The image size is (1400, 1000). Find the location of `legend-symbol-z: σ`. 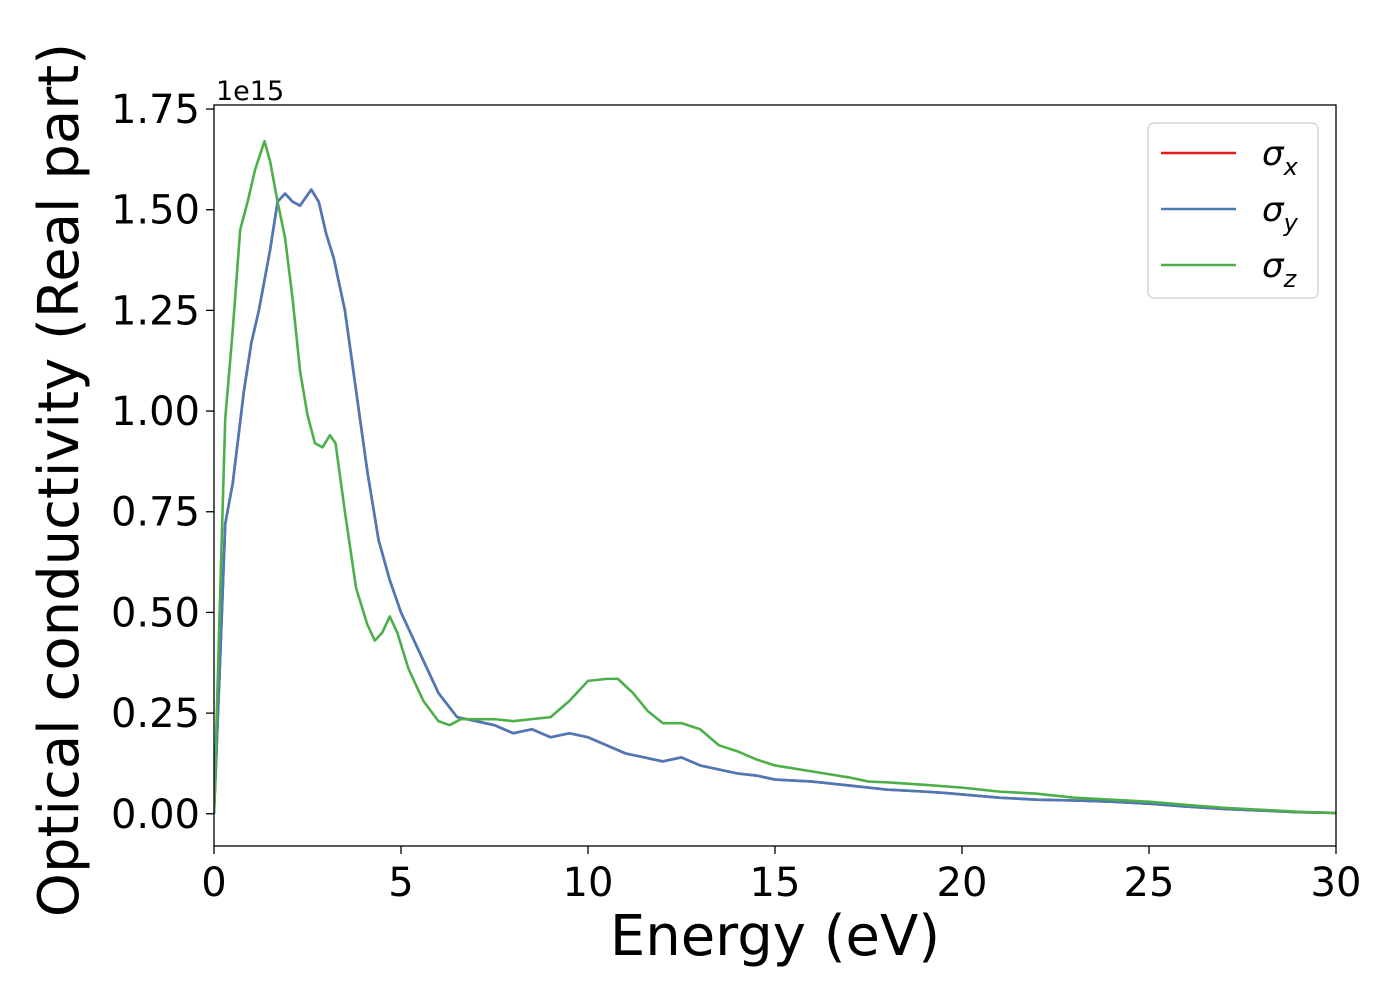

legend-symbol-z: σ is located at coordinates (1273, 266).